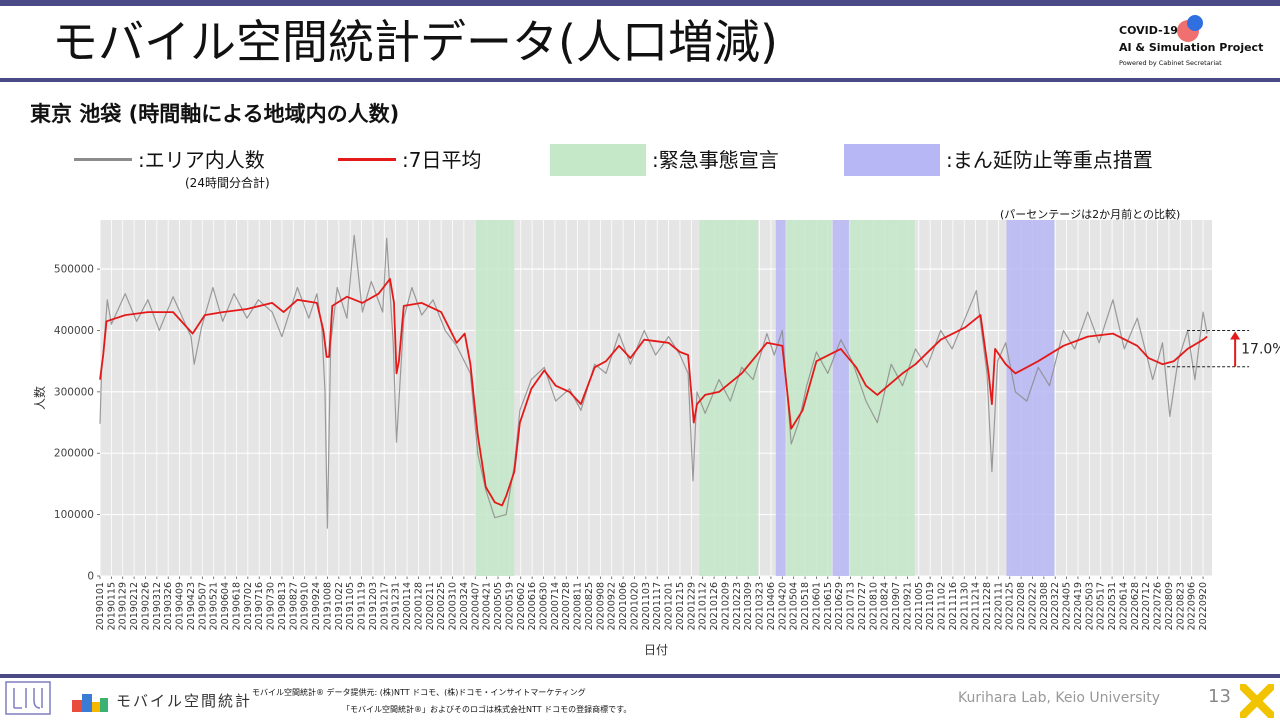  I want to click on x-tick-label: 20210907, so click(896, 606).